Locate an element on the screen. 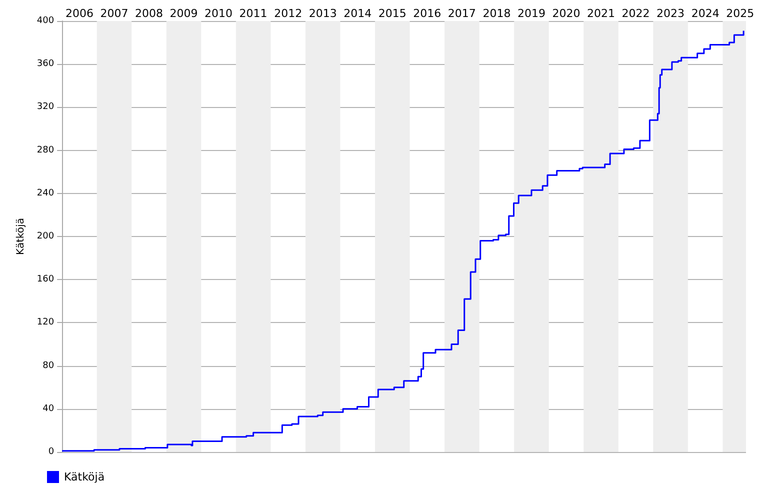  y-tick-label: 400 is located at coordinates (45, 21).